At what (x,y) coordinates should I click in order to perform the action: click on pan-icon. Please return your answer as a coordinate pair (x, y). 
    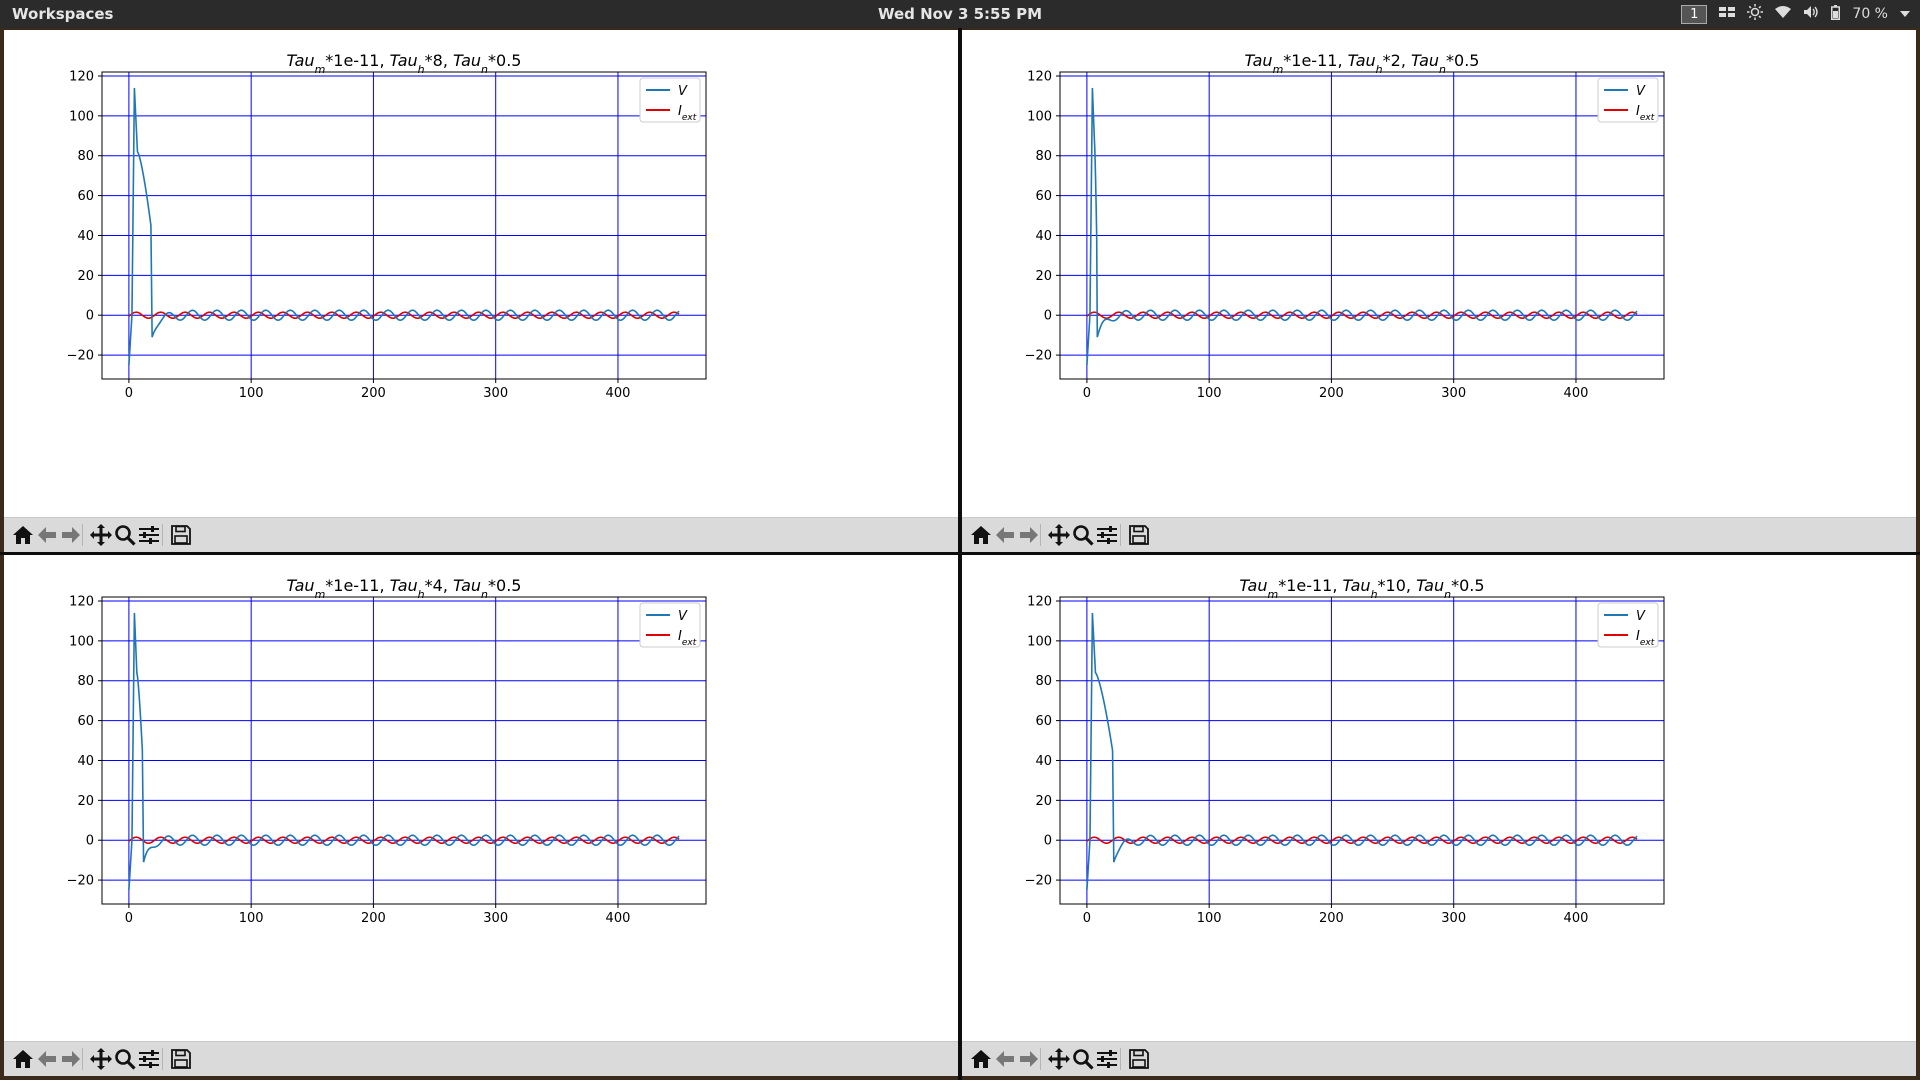
    Looking at the image, I should click on (101, 1059).